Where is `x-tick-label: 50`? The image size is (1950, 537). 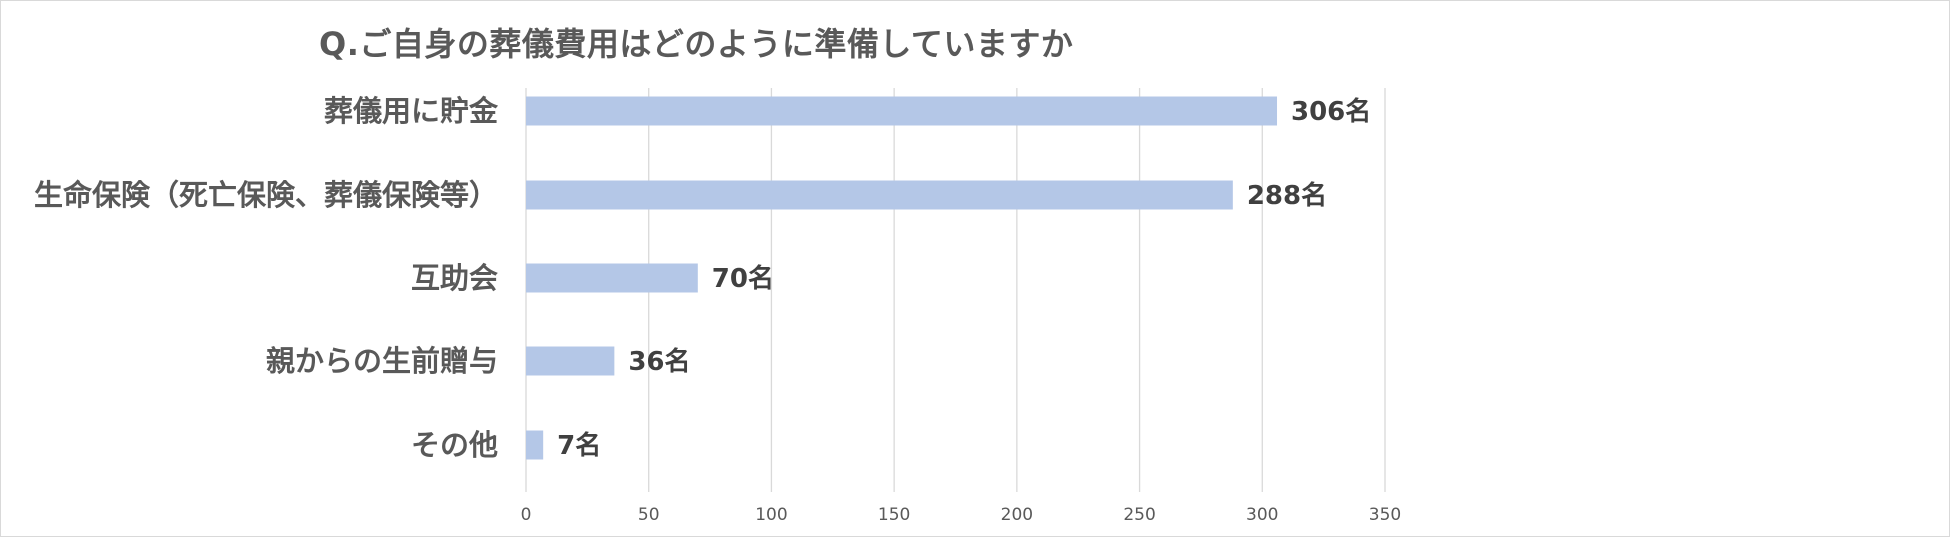
x-tick-label: 50 is located at coordinates (649, 515).